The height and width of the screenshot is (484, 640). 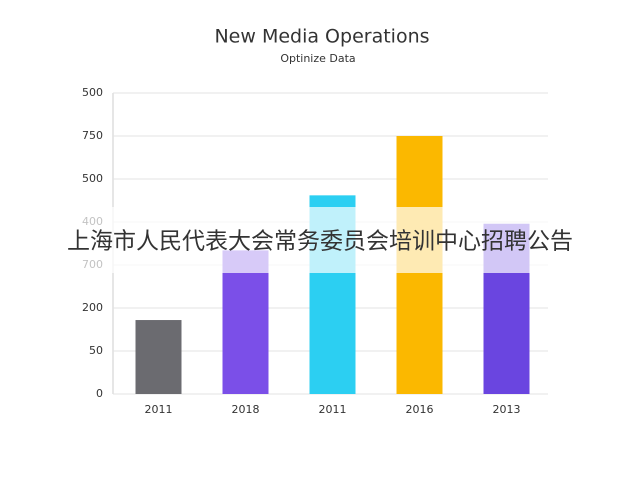 I want to click on x-tick-label: 2016, so click(x=420, y=409).